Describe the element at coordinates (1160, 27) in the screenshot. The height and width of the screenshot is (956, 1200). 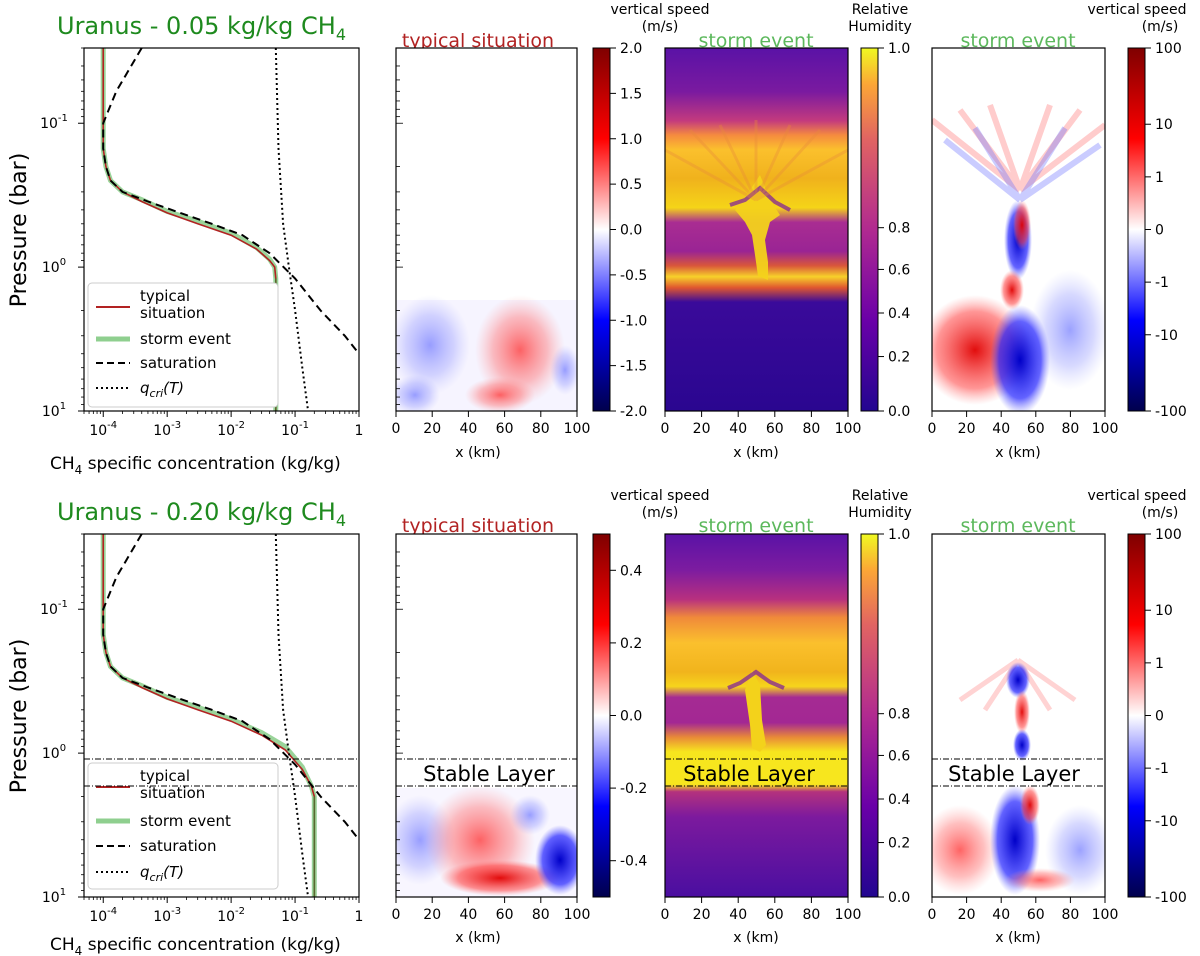
I see `row1-wstorm-cbtitle-l2: (m/s)` at that location.